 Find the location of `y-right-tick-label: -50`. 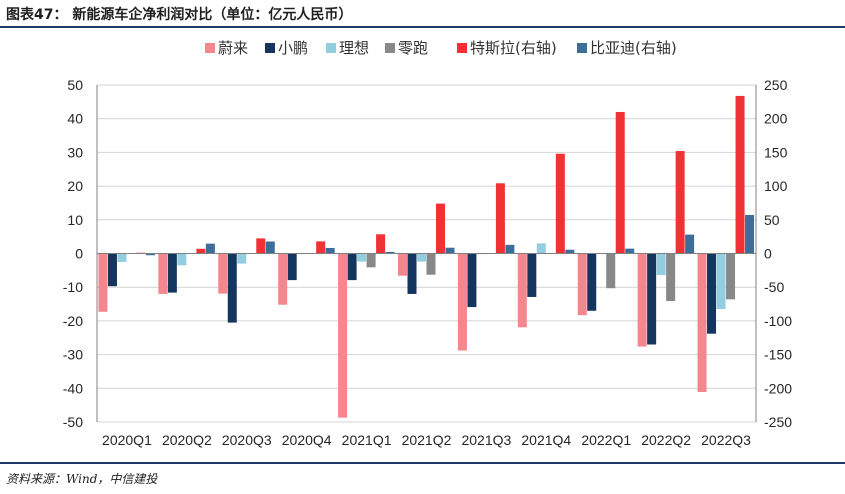

y-right-tick-label: -50 is located at coordinates (774, 287).